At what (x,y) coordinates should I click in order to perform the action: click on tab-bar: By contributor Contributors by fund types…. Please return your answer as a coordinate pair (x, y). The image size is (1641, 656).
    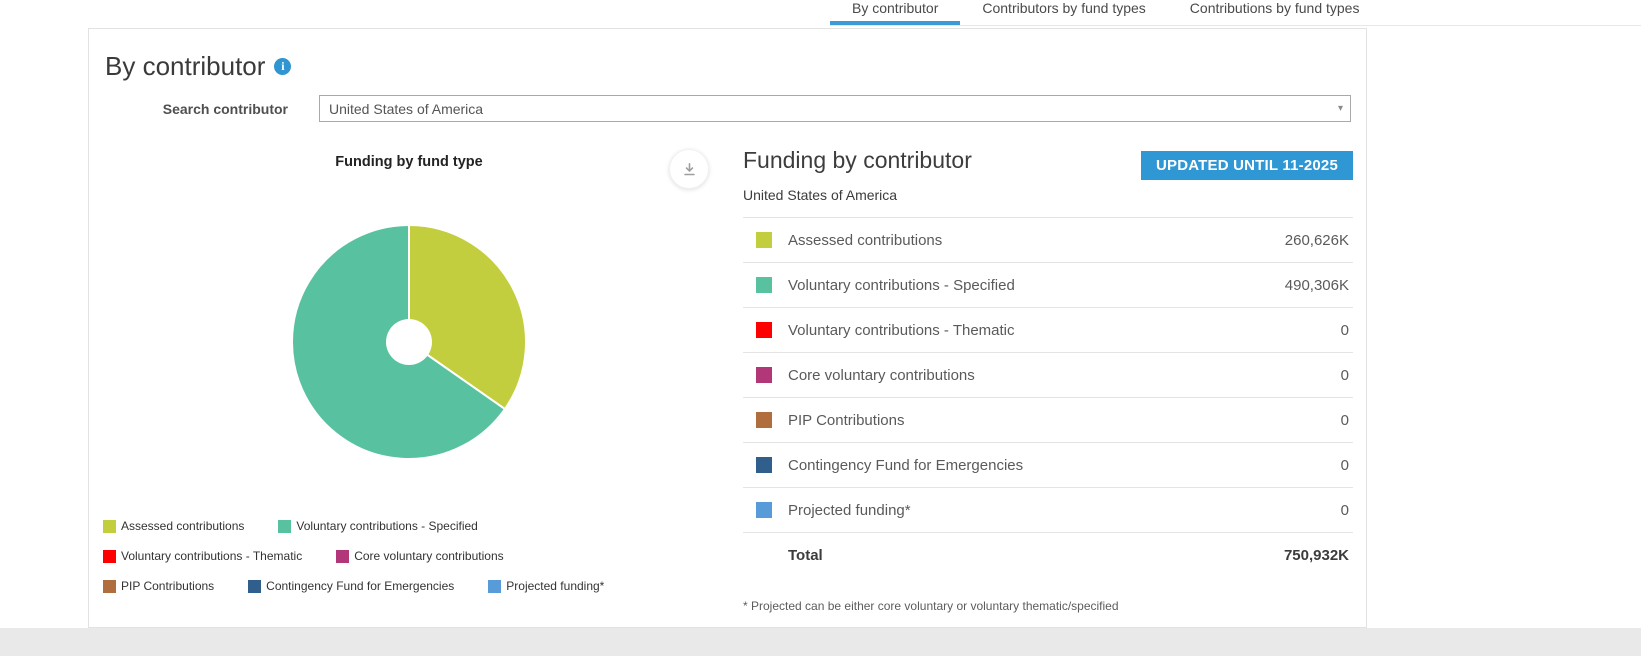
    Looking at the image, I should click on (1235, 13).